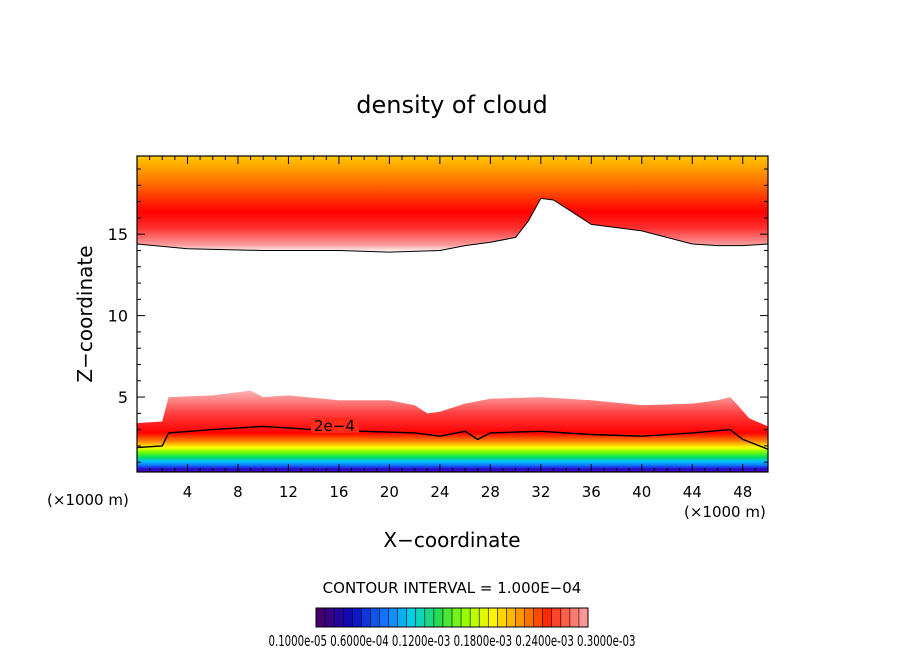 This screenshot has height=654, width=904. What do you see at coordinates (641, 492) in the screenshot?
I see `x-tick-label: 40` at bounding box center [641, 492].